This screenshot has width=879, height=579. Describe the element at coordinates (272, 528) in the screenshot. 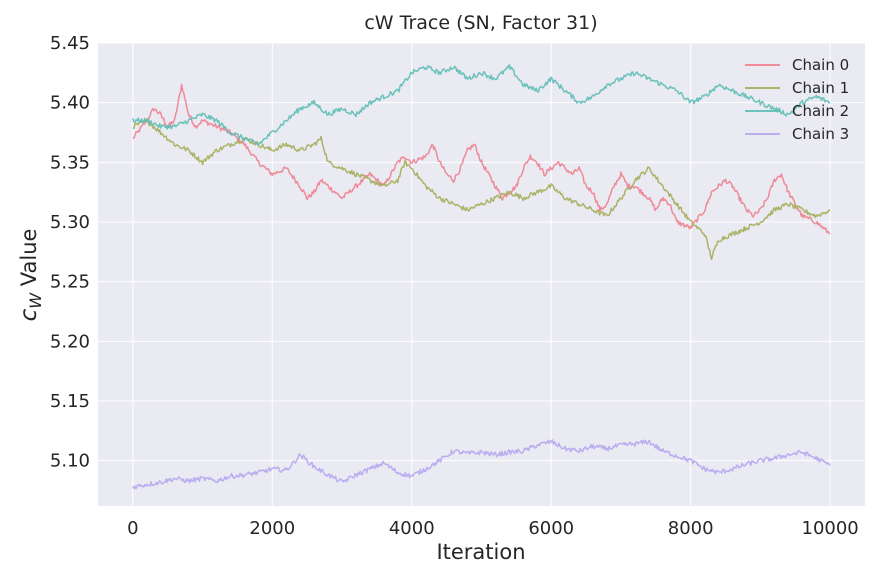

I see `x-tick-label: 2000` at that location.